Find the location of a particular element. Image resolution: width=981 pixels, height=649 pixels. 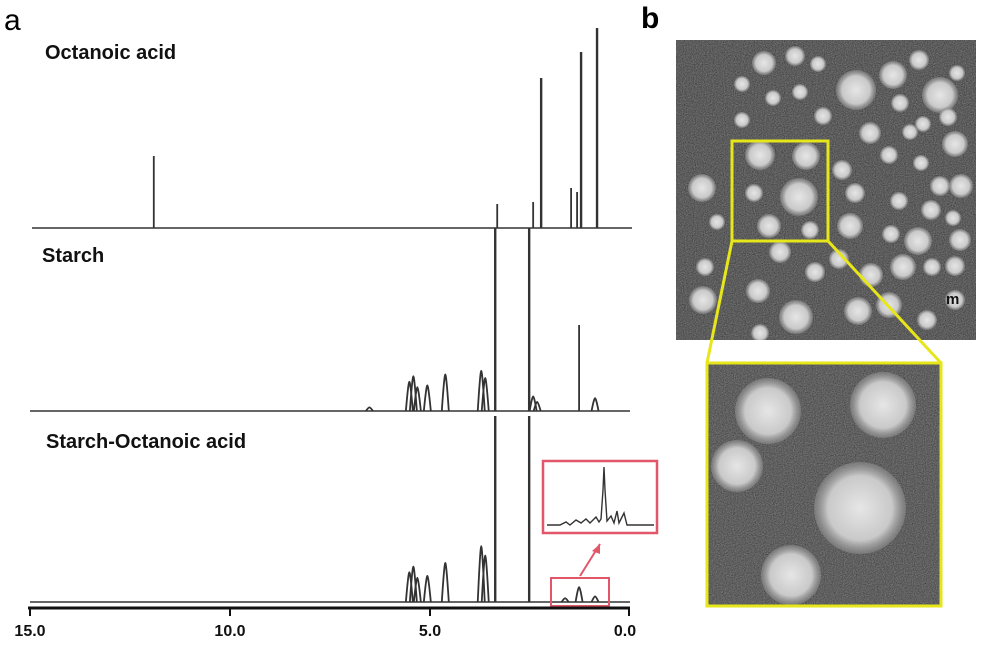

panel-label-b: b is located at coordinates (650, 18).